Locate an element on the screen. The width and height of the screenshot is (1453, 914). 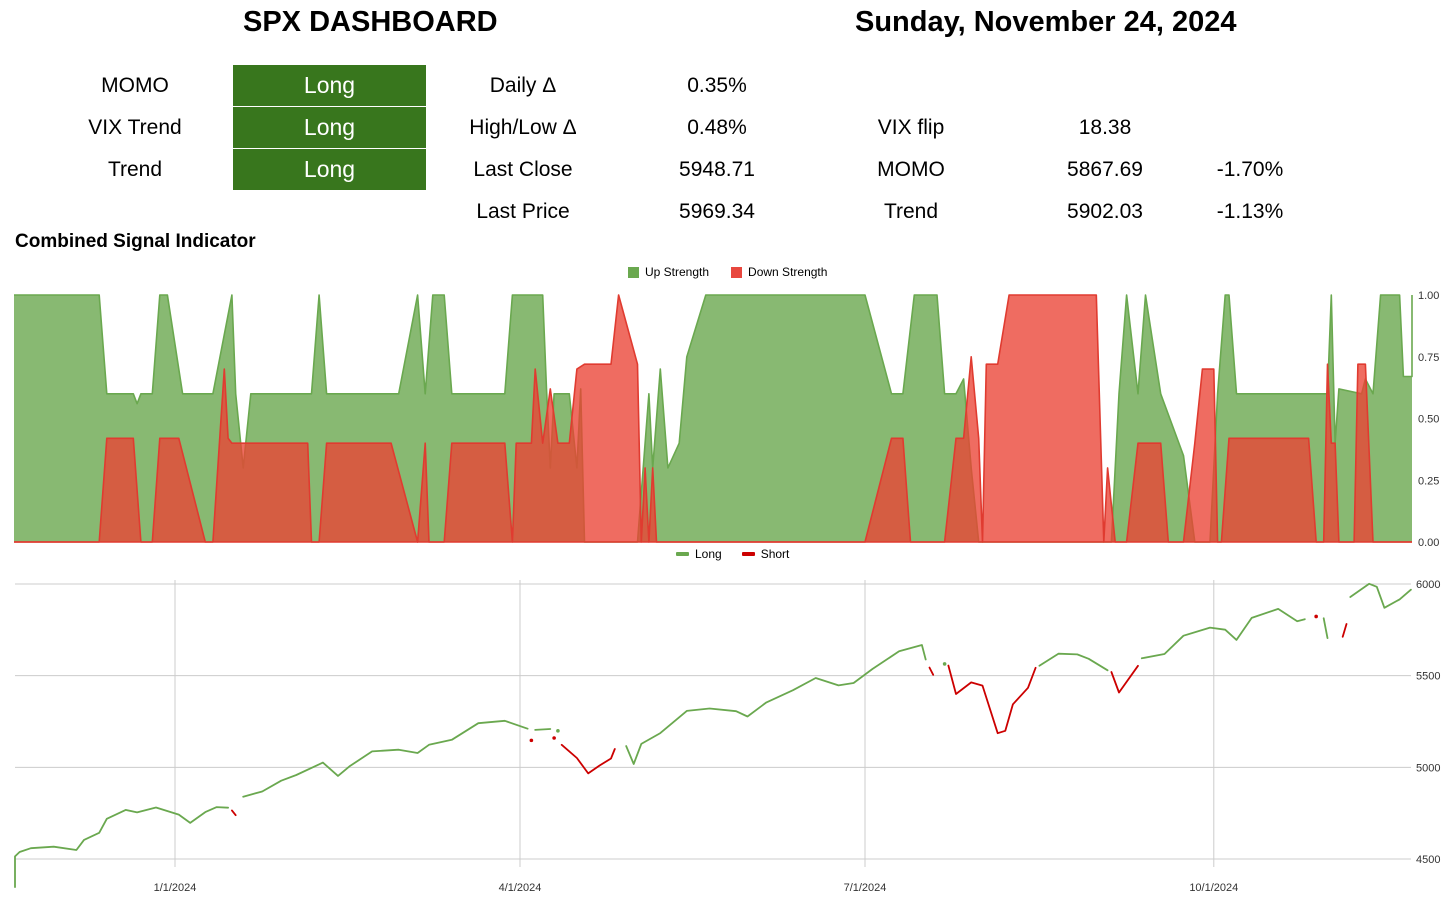
stat-label-trend: Trend is located at coordinates (911, 211).